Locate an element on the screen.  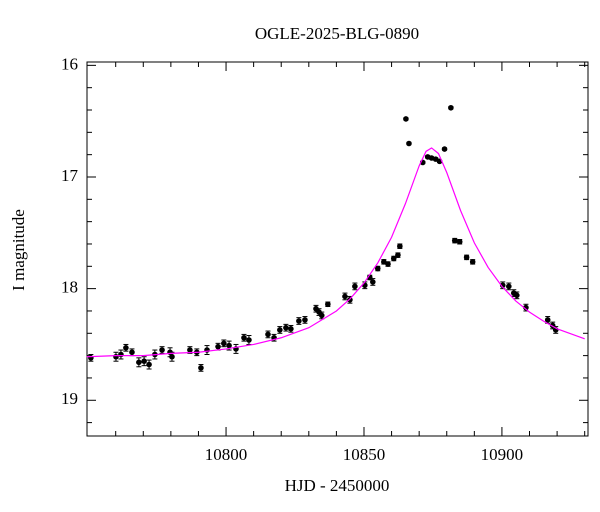
y-tick-label: 18 is located at coordinates (69, 287).